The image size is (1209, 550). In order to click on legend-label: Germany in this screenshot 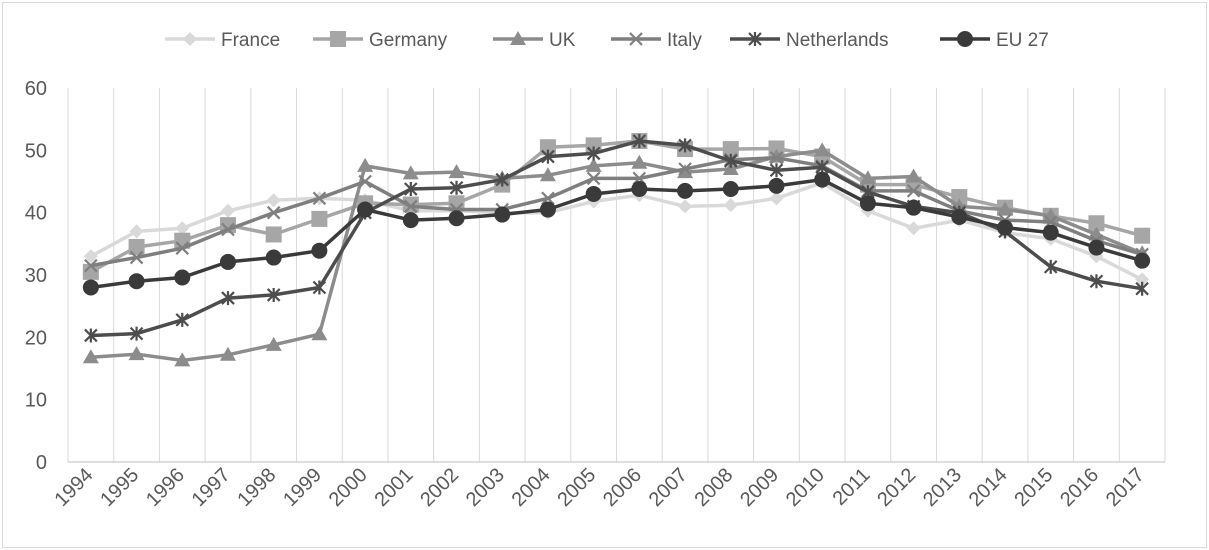, I will do `click(408, 40)`.